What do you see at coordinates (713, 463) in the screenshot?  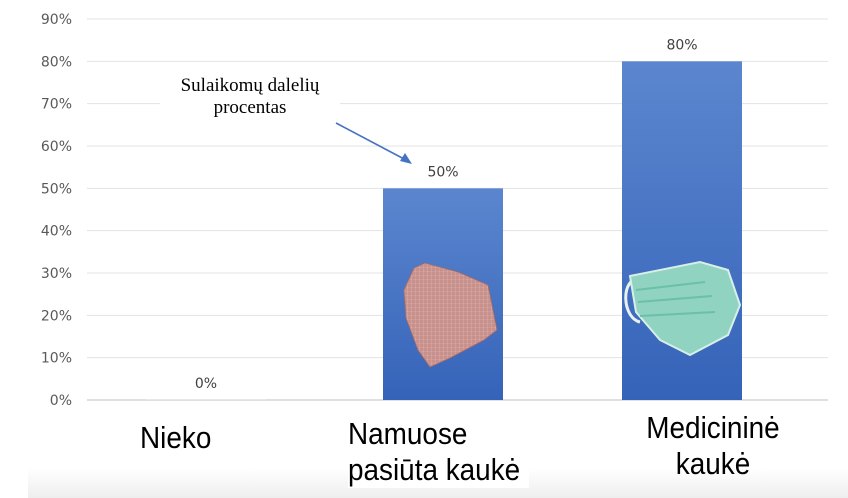 I see `category-line: kaukė` at bounding box center [713, 463].